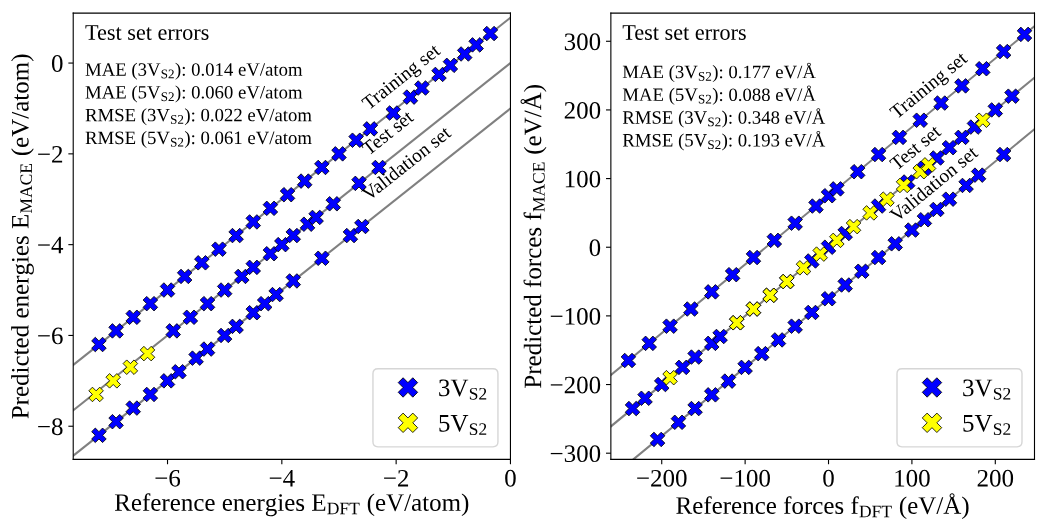 The image size is (1046, 525). I want to click on y-tick-label: −8, so click(50, 427).